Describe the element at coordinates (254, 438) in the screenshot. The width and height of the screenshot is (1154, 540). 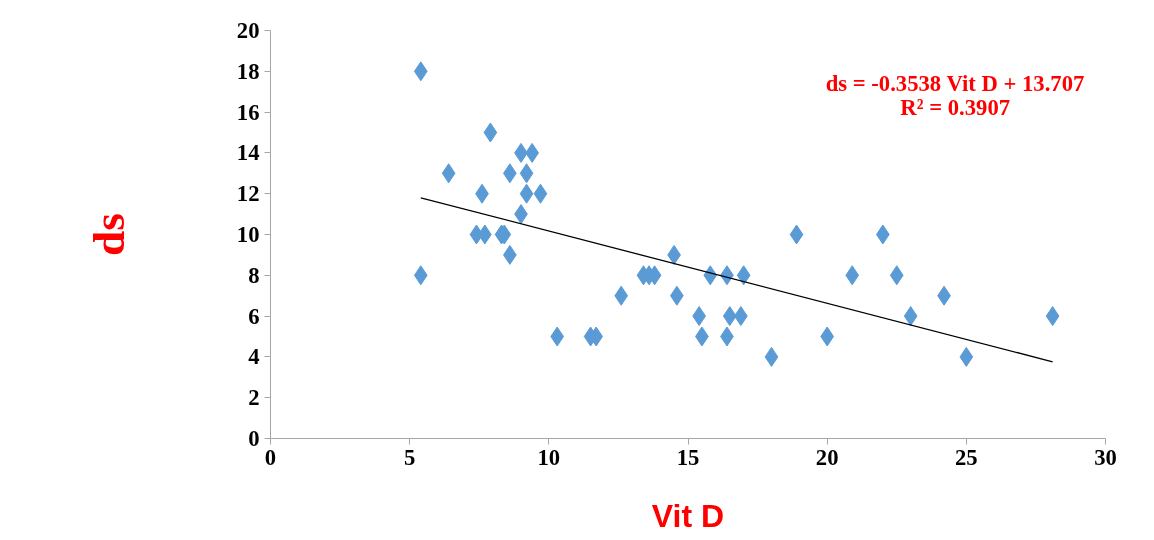
I see `y-tick-label: 0` at that location.